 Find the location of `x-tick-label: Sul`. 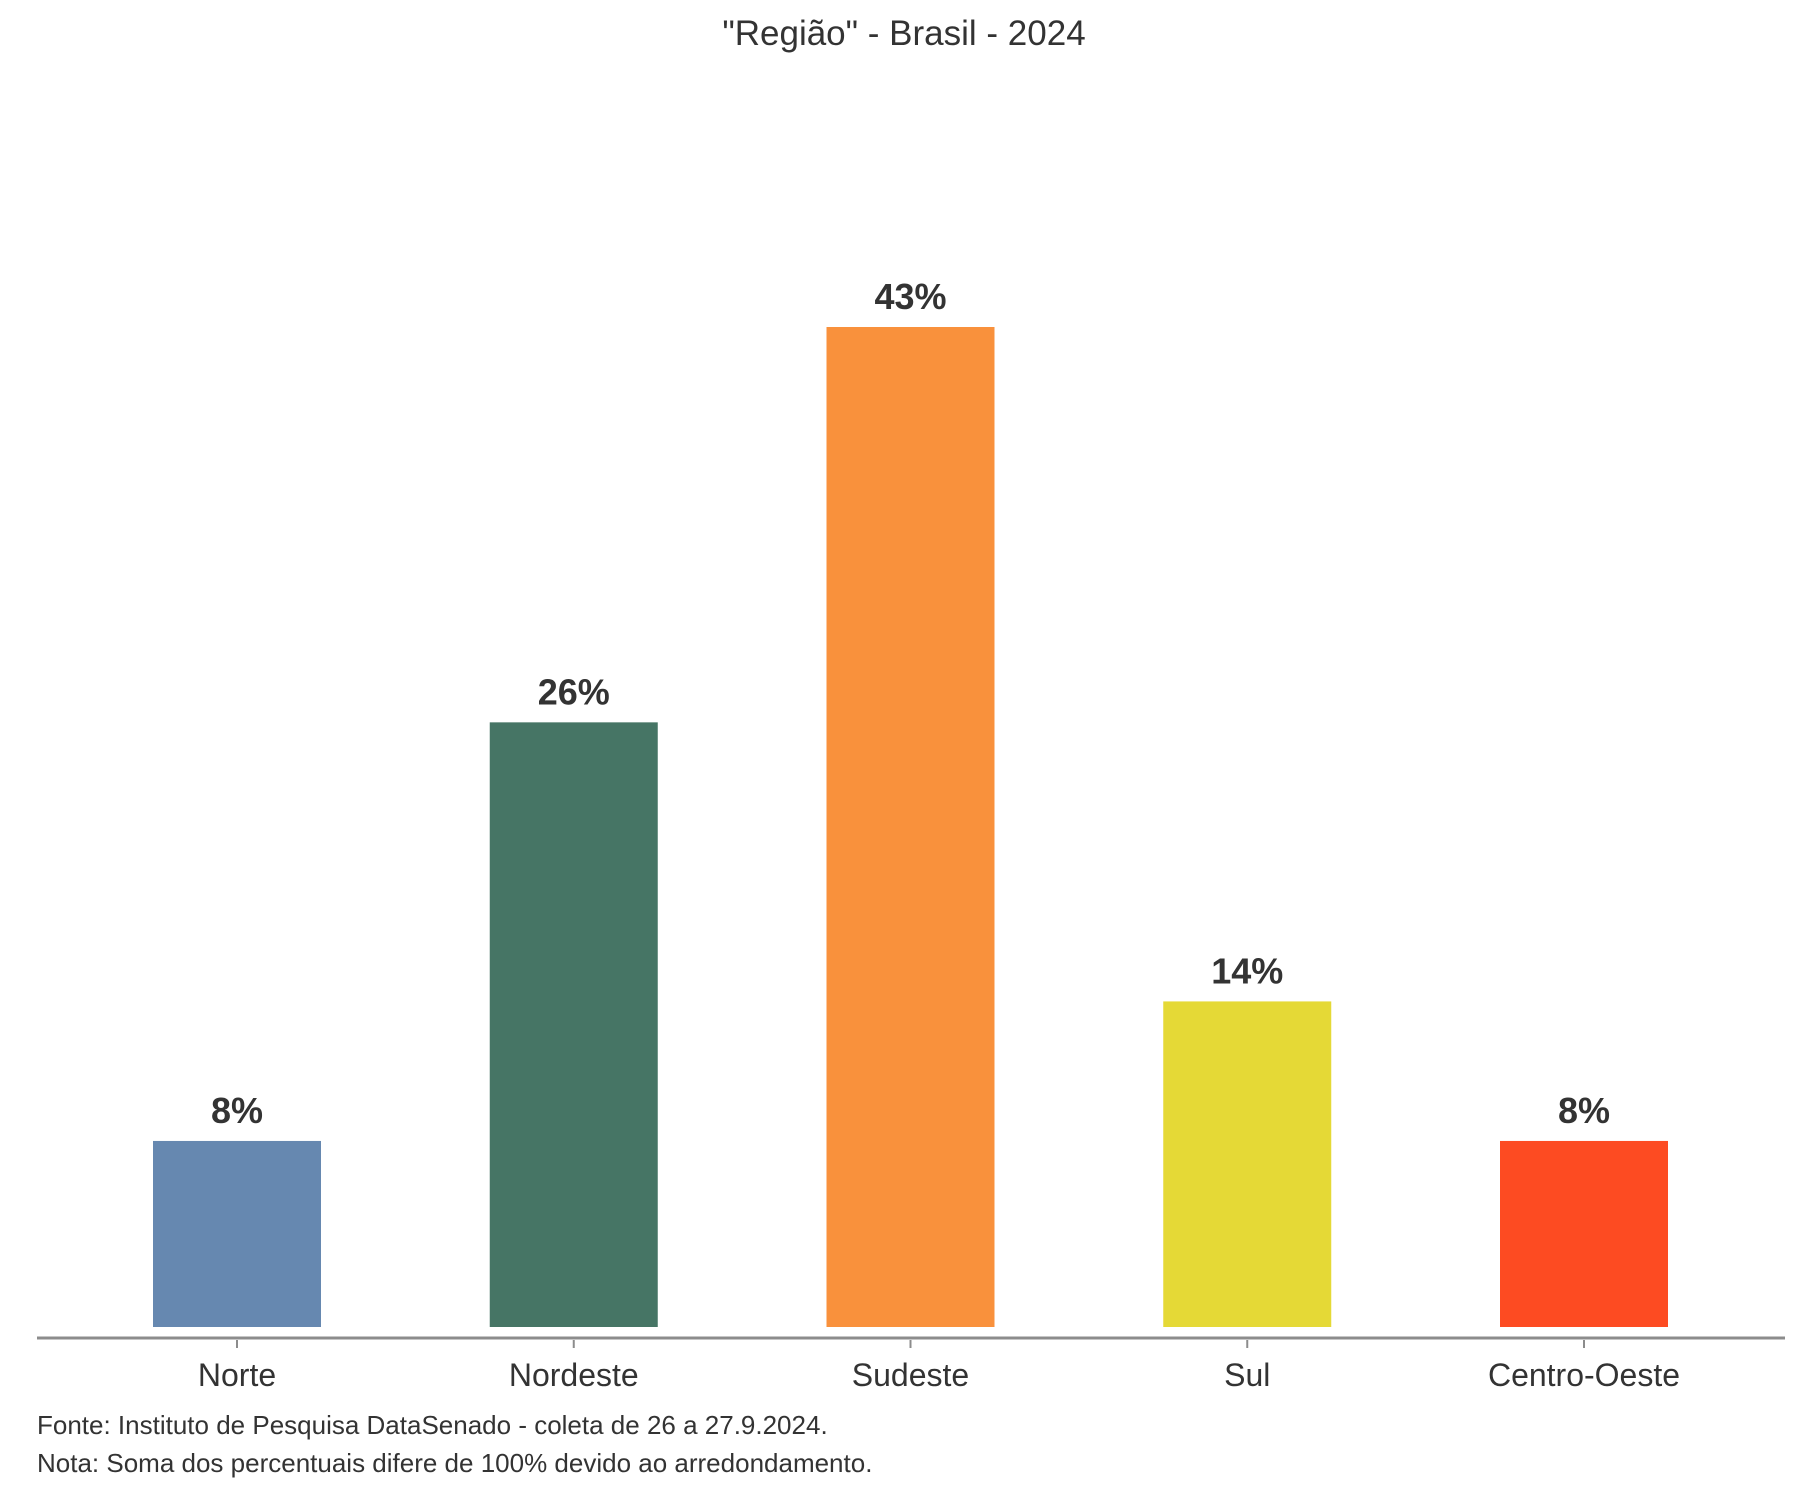

x-tick-label: Sul is located at coordinates (1247, 1375).